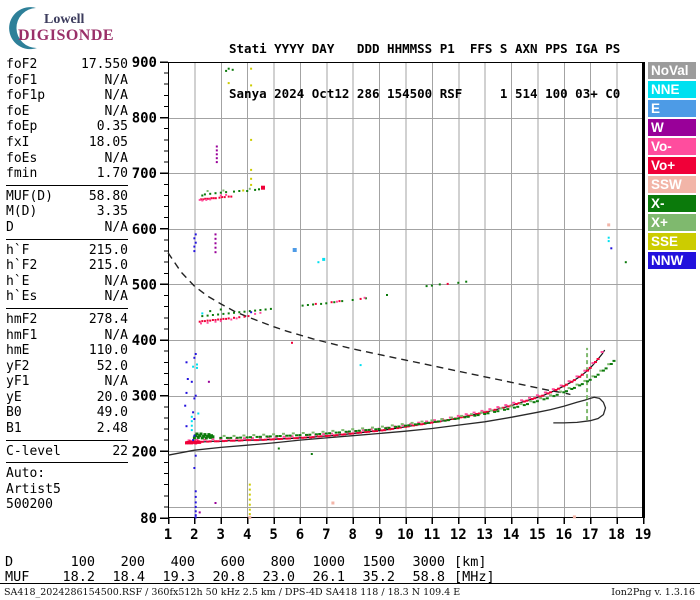  I want to click on parameter-value: 22, so click(120, 451).